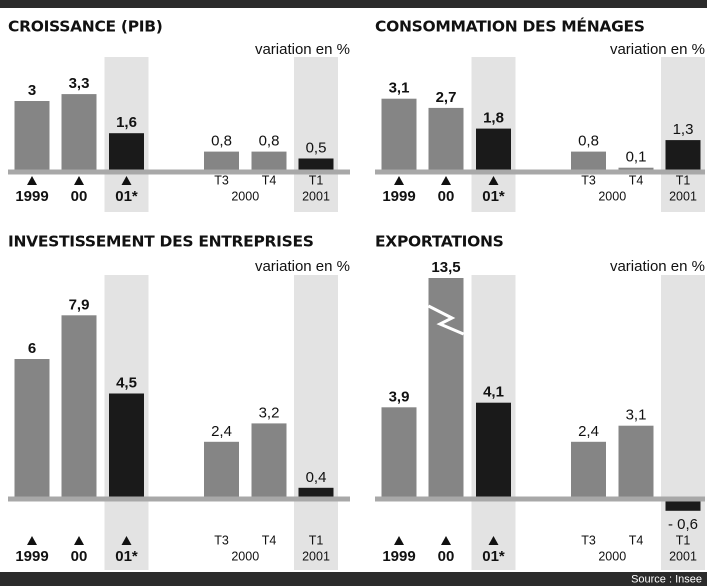  I want to click on value-label: 3, so click(32, 90).